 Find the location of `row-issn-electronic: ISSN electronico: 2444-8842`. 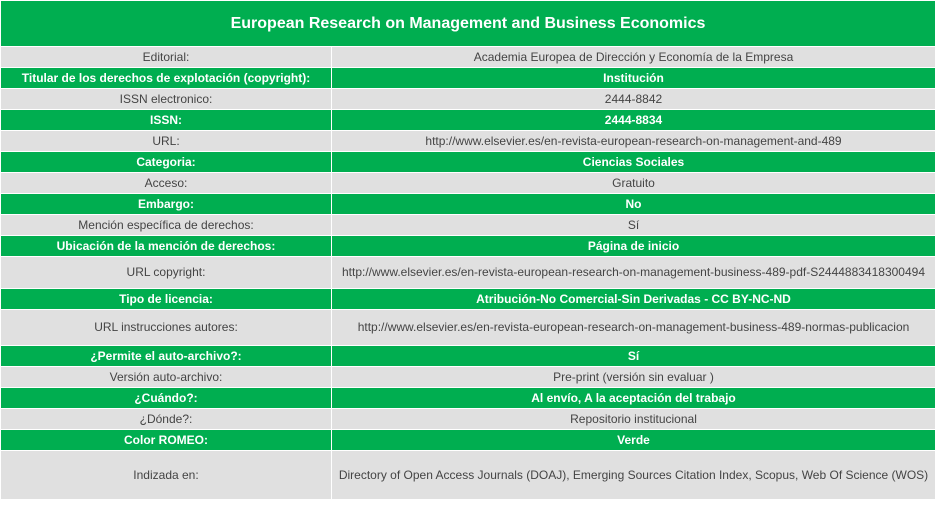

row-issn-electronic: ISSN electronico: 2444-8842 is located at coordinates (468, 99).